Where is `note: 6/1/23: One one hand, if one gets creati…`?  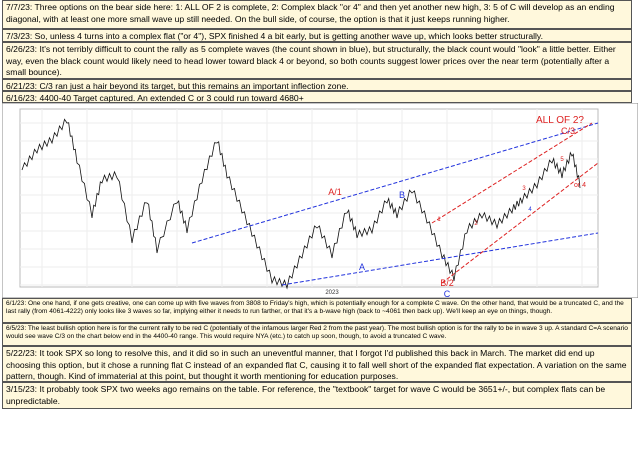
note: 6/1/23: One one hand, if one gets creati… is located at coordinates (317, 310).